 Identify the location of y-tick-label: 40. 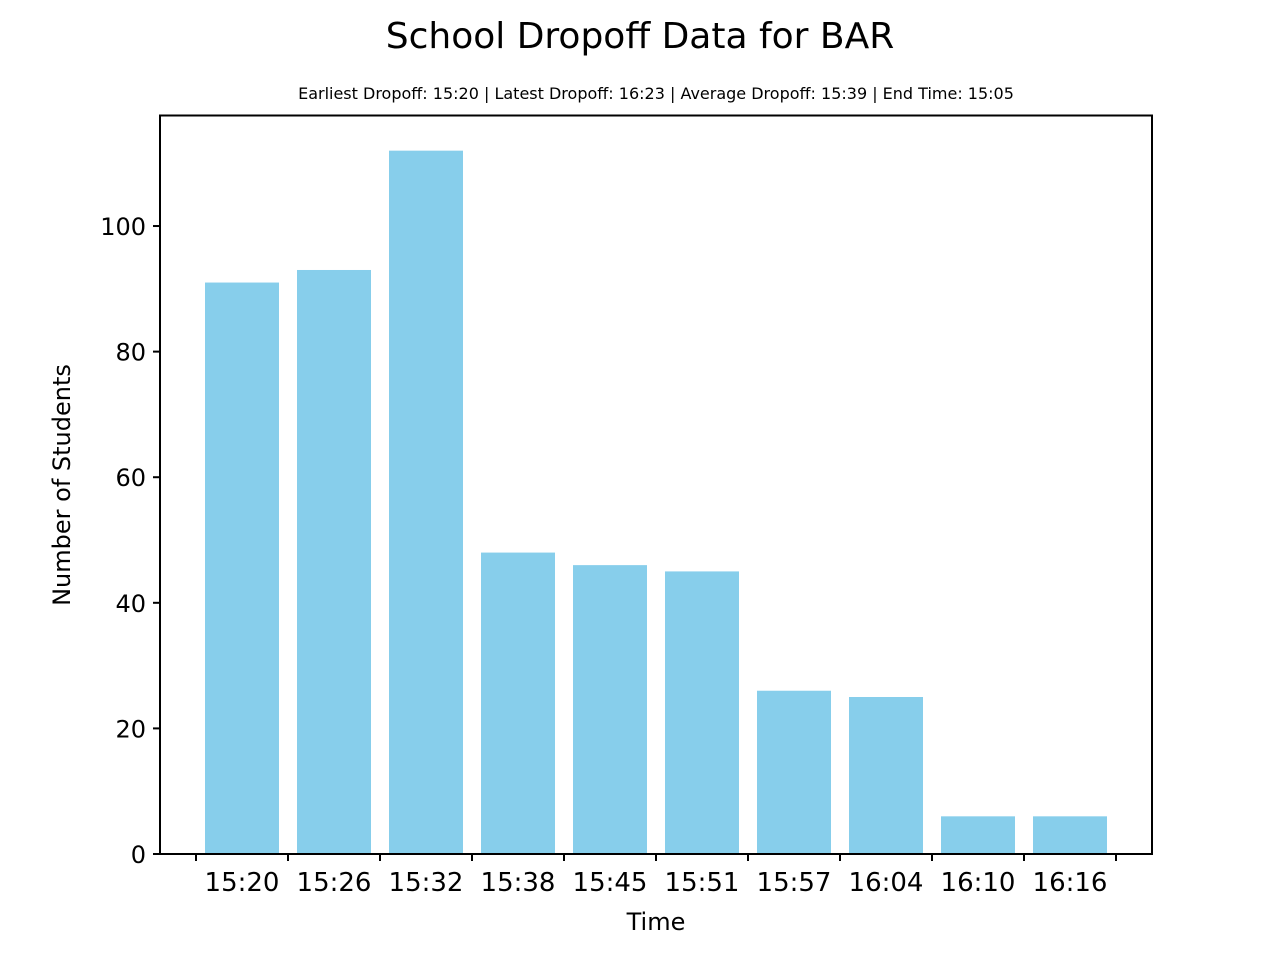
(130, 604).